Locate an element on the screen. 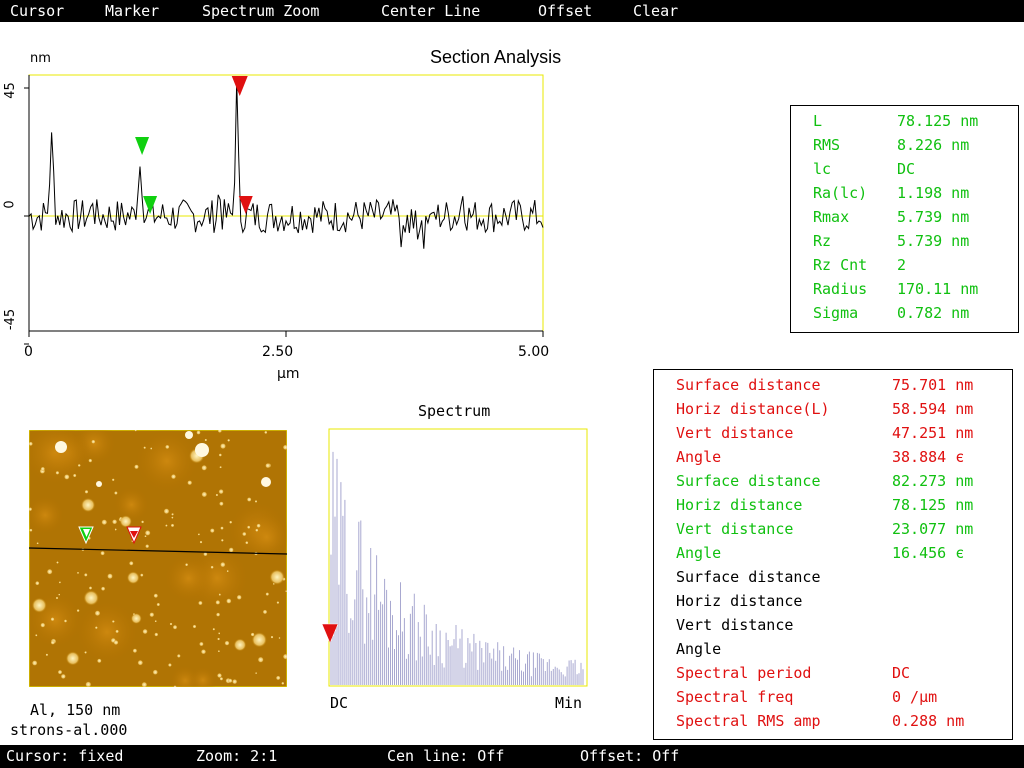 The image size is (1024, 768). green-marker-bottom-icon is located at coordinates (150, 205).